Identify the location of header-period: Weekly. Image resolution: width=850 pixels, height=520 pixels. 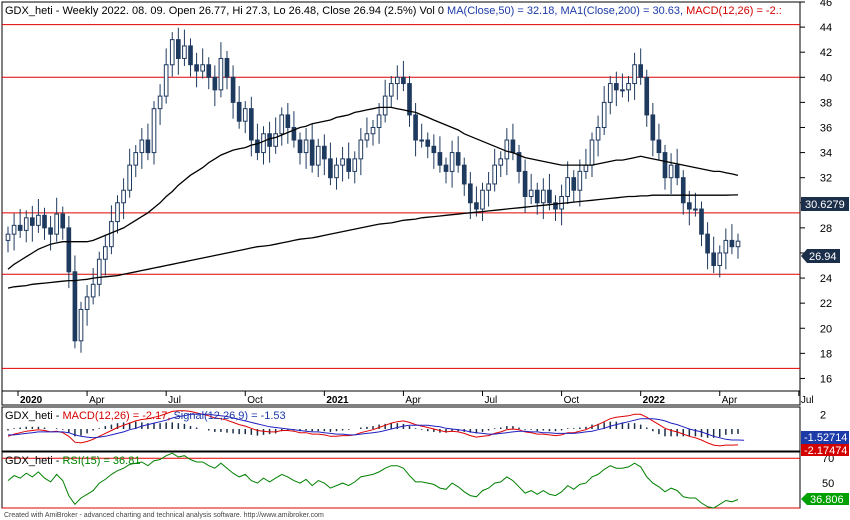
(81, 11).